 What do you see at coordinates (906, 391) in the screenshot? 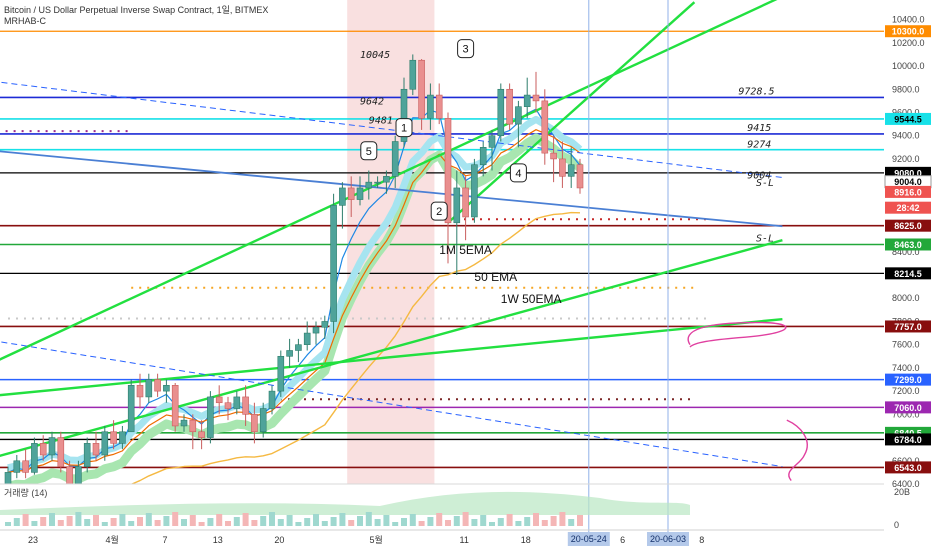
I see `price-tick: 7200.0` at bounding box center [906, 391].